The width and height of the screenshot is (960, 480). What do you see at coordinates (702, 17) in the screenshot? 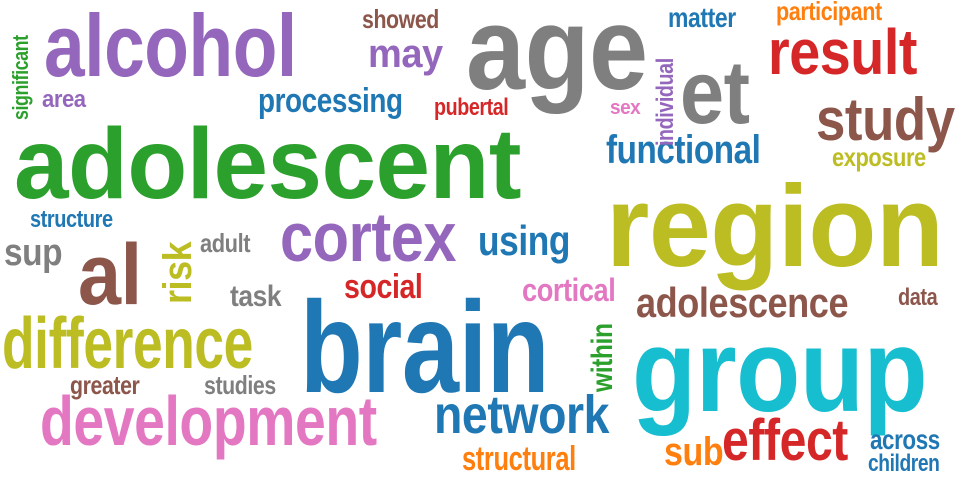
I see `word-matter: matter` at bounding box center [702, 17].